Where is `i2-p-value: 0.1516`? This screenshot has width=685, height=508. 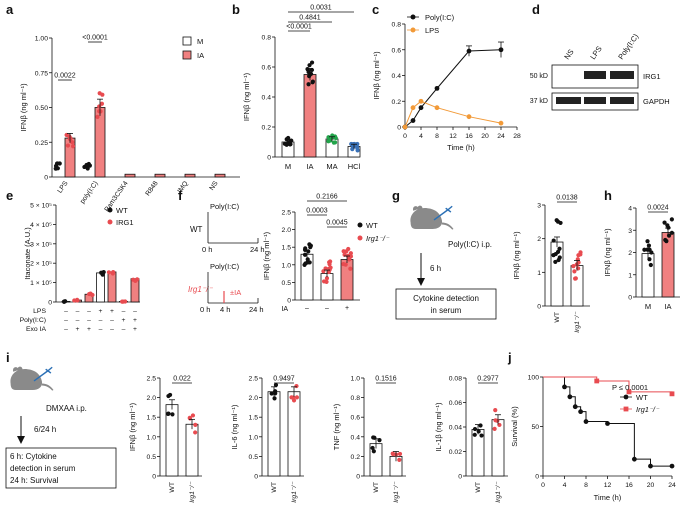
i2-p-value: 0.1516 is located at coordinates (386, 379).